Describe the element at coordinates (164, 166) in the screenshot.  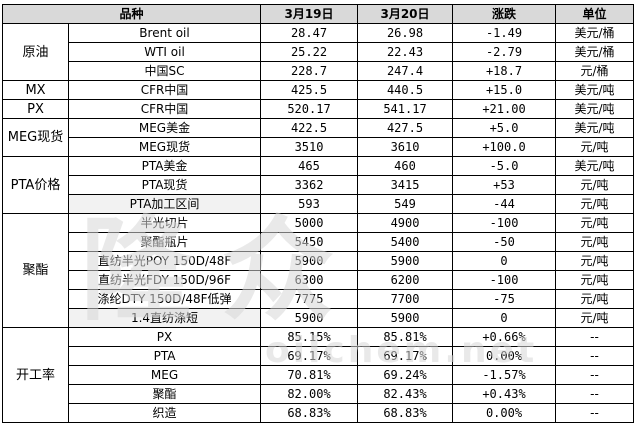
I see `item-name: PTA美金` at that location.